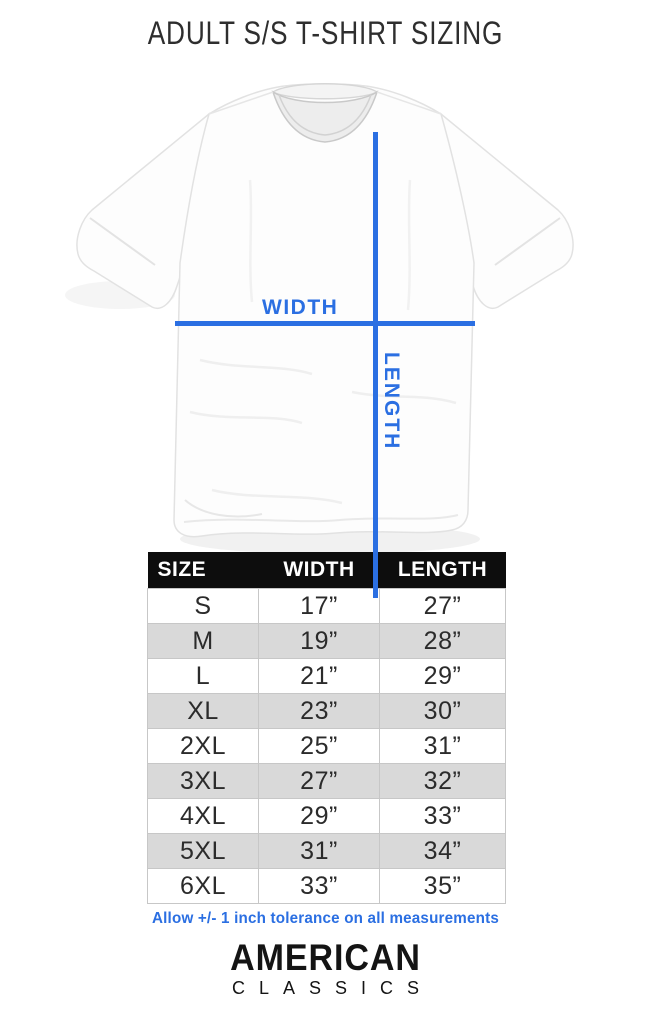 The width and height of the screenshot is (651, 1024). What do you see at coordinates (319, 606) in the screenshot?
I see `width-cell: 17”` at bounding box center [319, 606].